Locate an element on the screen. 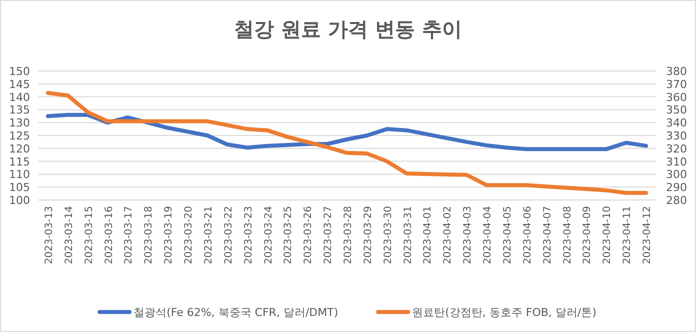 This screenshot has width=696, height=332. x-tick-label: 2023-03-13 is located at coordinates (49, 235).